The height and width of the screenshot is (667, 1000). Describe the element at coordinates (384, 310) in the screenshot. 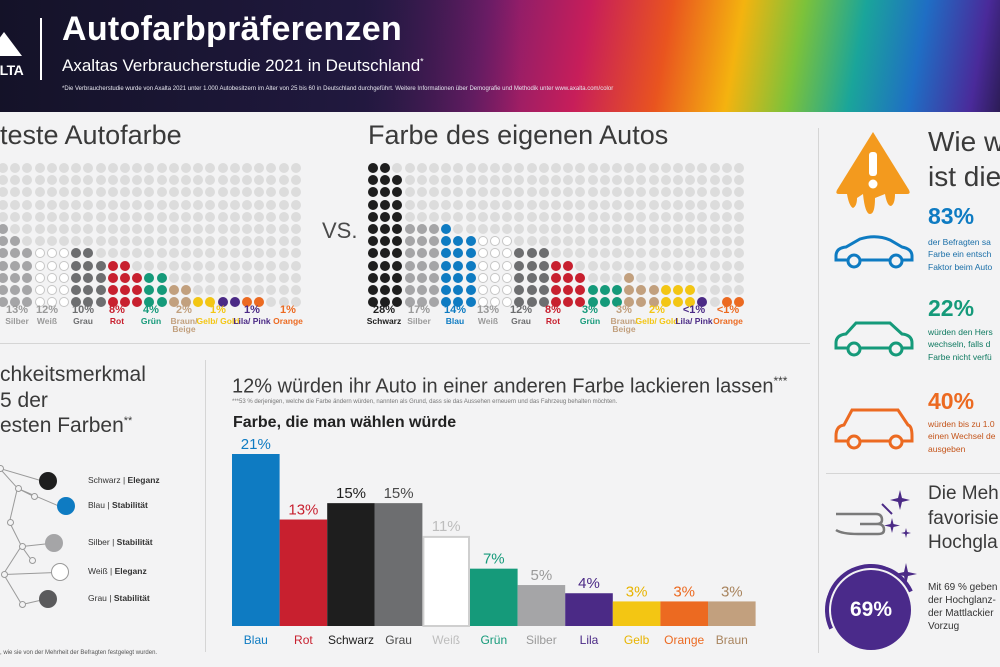

I see `own-pct-schwarz: 28%` at that location.